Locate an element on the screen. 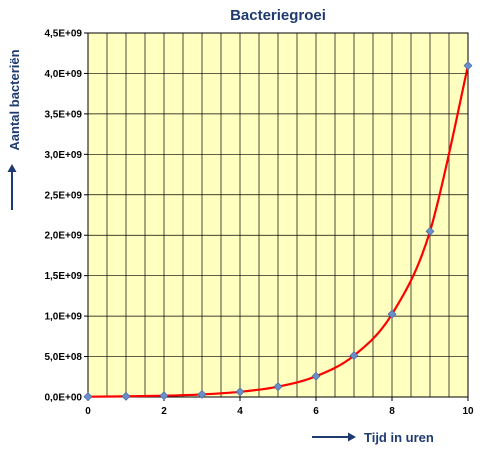  x-tick-label: 10 is located at coordinates (468, 411).